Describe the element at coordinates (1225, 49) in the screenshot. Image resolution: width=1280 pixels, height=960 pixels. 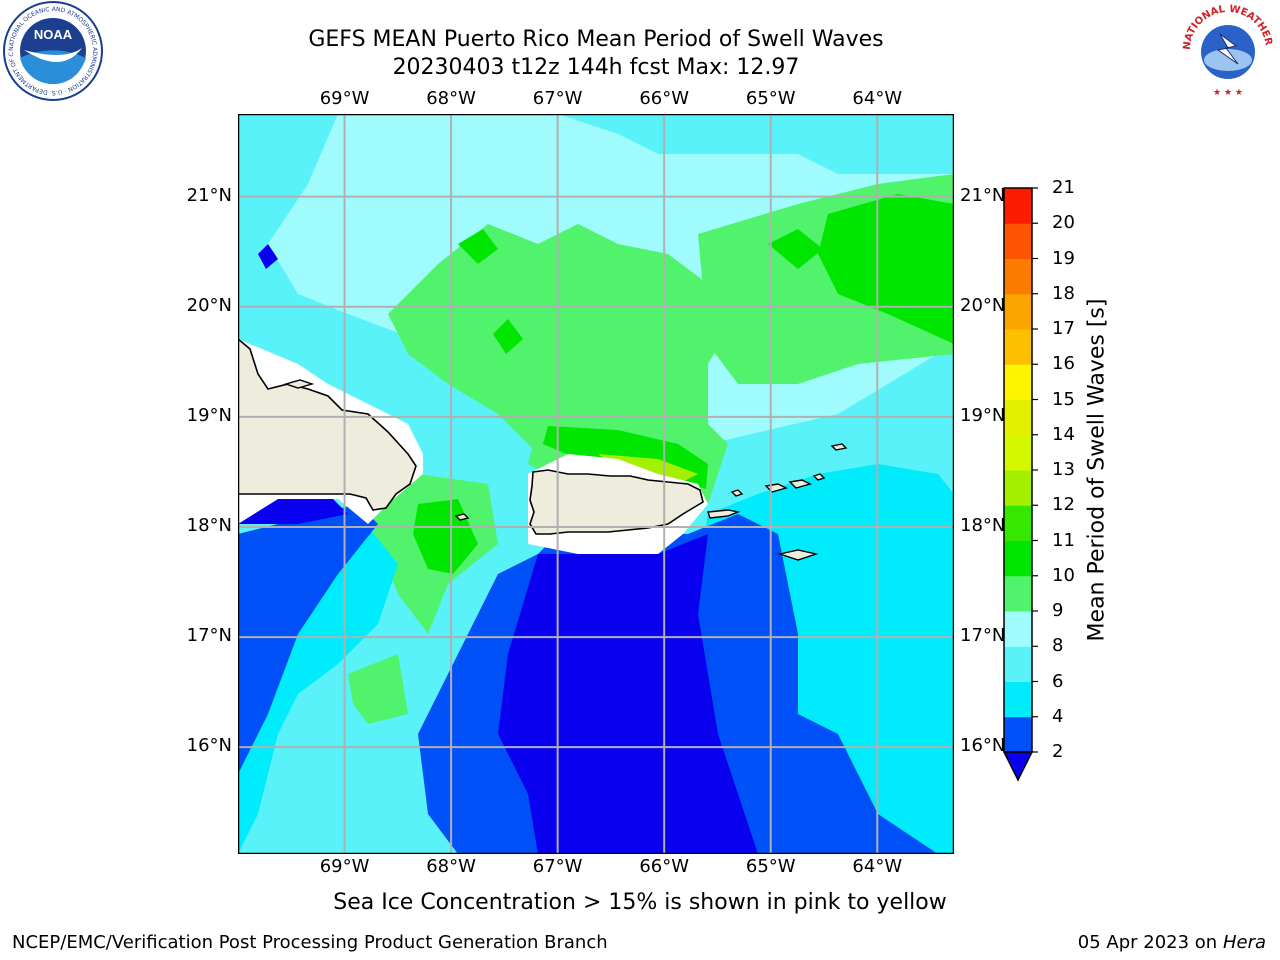
I see `nws-logo: NATIONAL WEATHER SERVICE ★ ★ ★` at that location.